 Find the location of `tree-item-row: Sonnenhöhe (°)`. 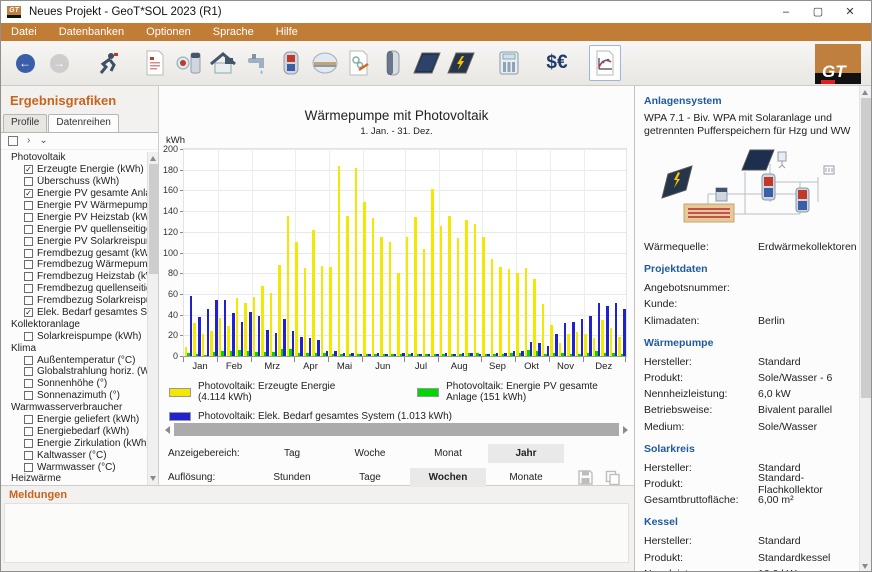

tree-item-row: Sonnenhöhe (°) is located at coordinates (74, 384).